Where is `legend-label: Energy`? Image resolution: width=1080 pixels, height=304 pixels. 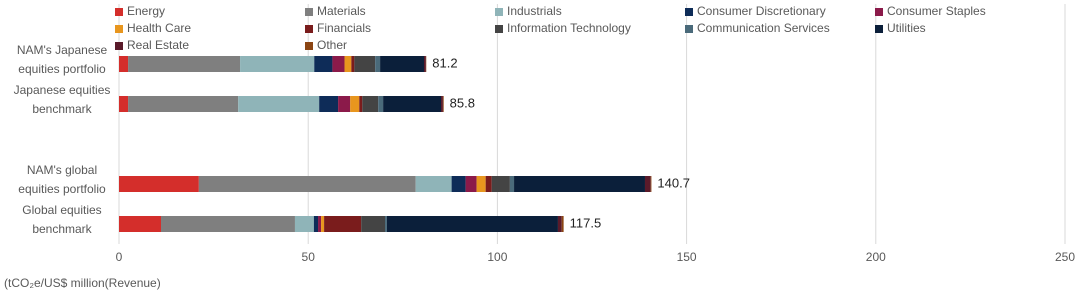 legend-label: Energy is located at coordinates (146, 11).